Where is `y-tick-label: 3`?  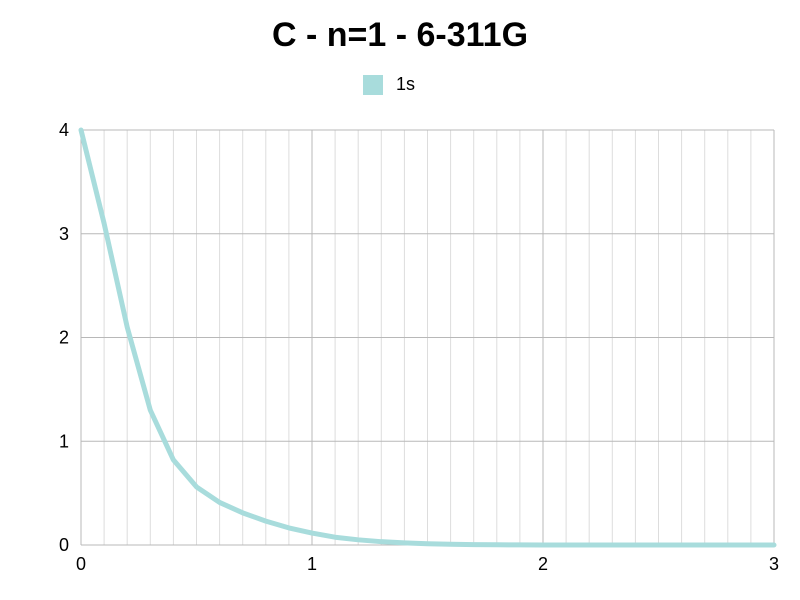 y-tick-label: 3 is located at coordinates (64, 234).